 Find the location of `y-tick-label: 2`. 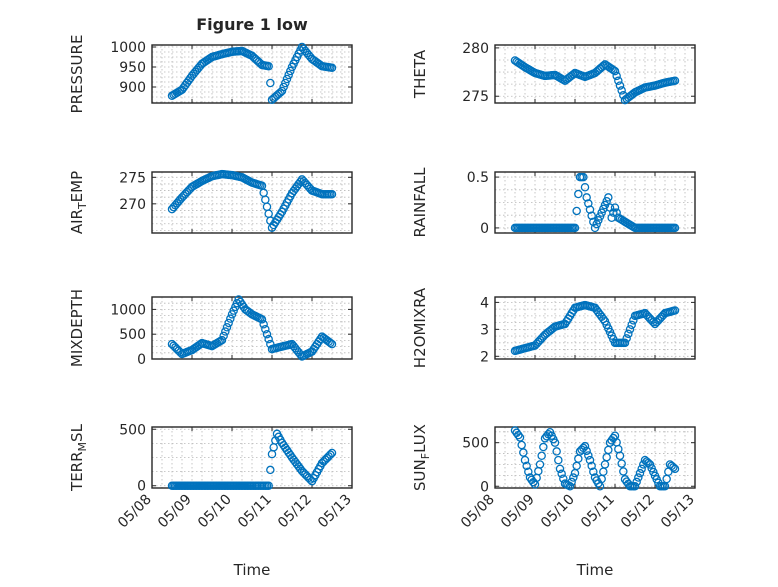

y-tick-label: 2 is located at coordinates (484, 357).